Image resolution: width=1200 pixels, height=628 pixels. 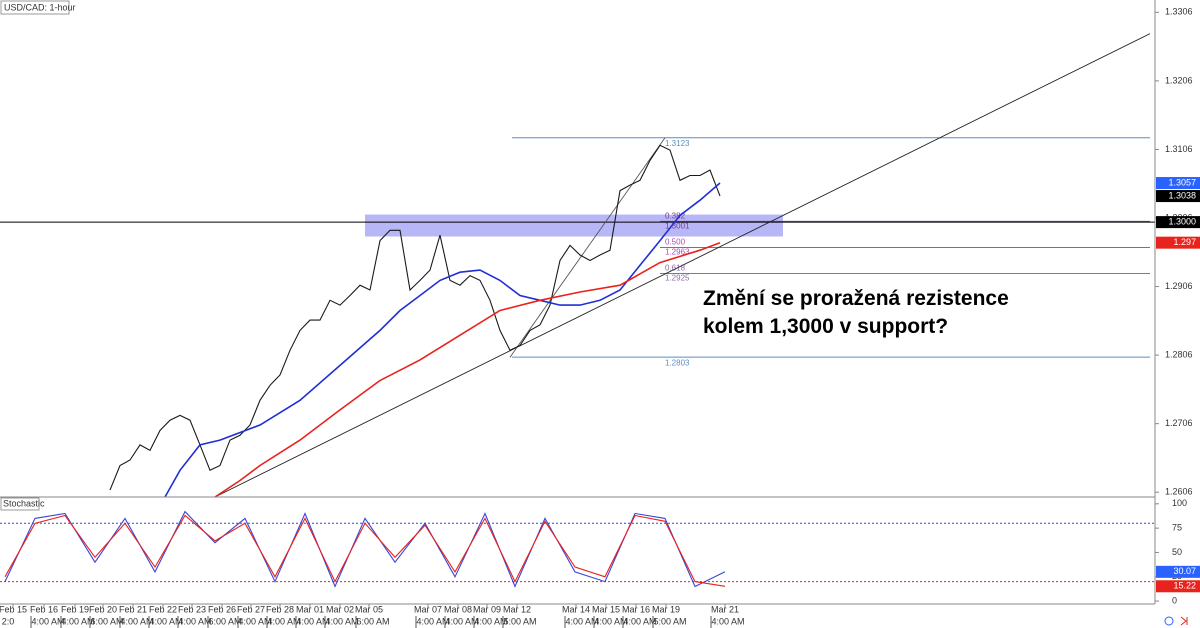 I want to click on x-tick-label: Feb 20, so click(x=103, y=609).